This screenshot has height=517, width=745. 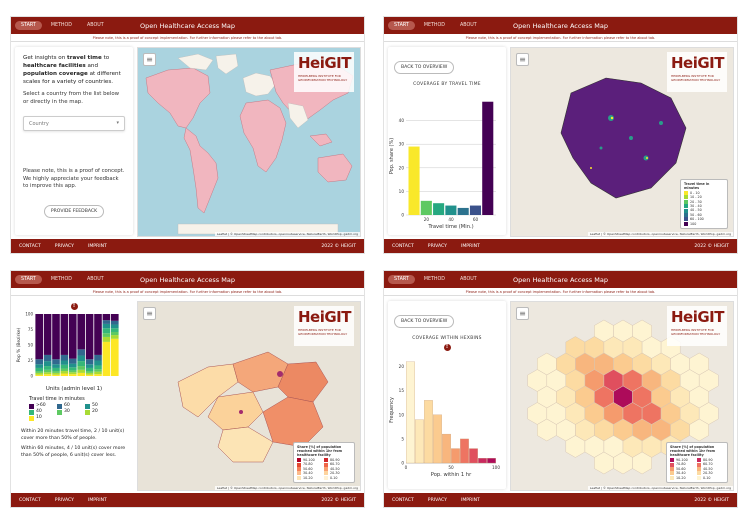 I want to click on country-map-svg, so click(x=622, y=142).